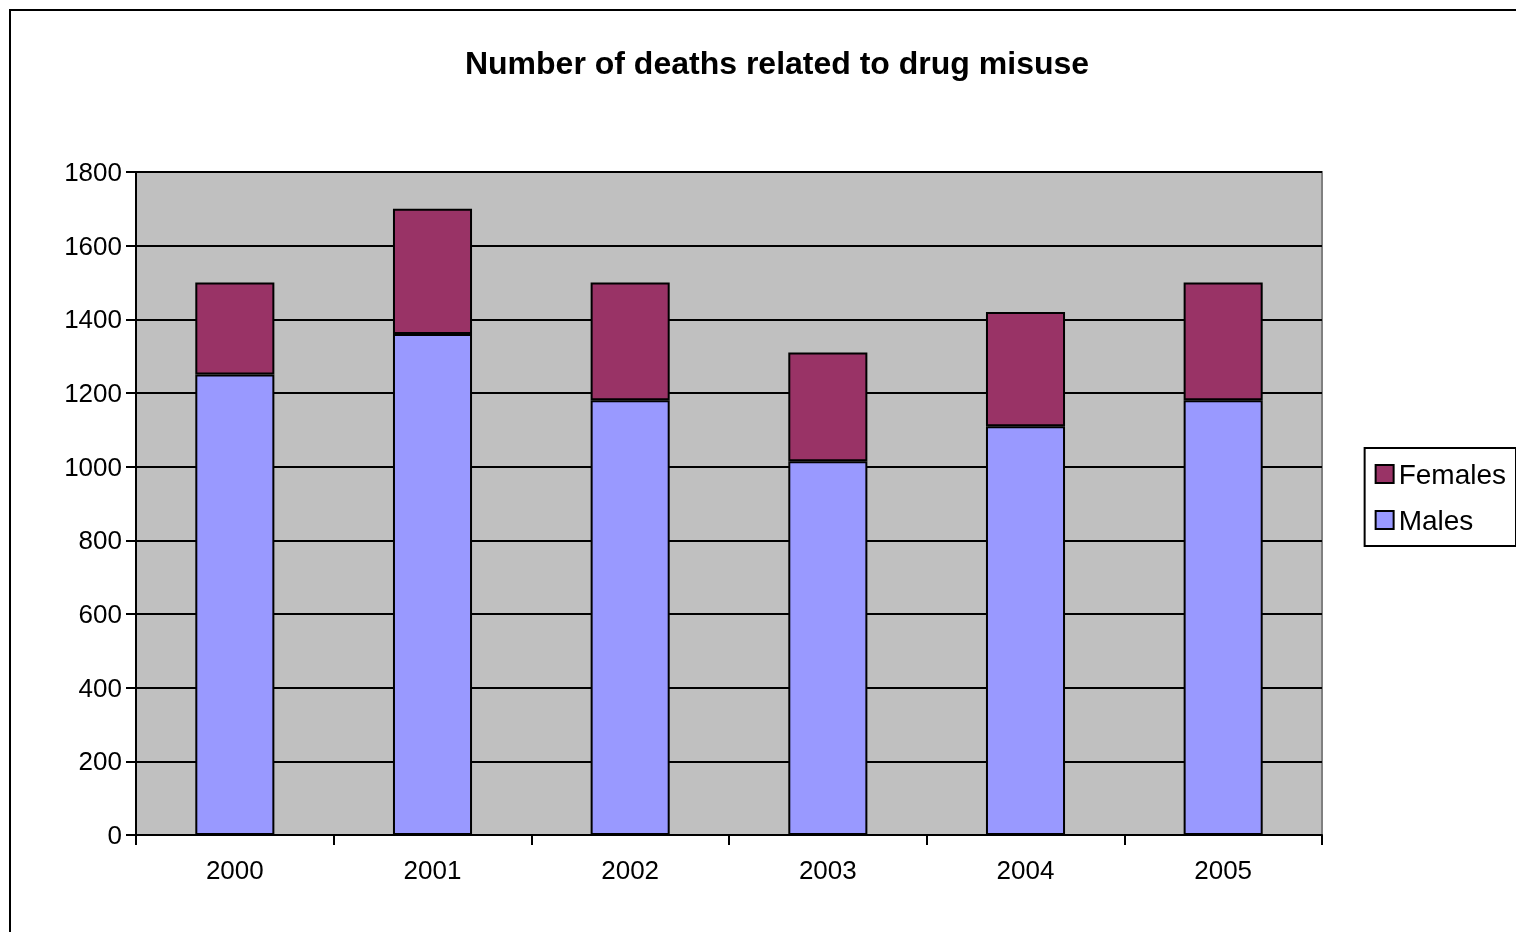 This screenshot has height=932, width=1516. I want to click on x-tick-label: 2004, so click(1025, 870).